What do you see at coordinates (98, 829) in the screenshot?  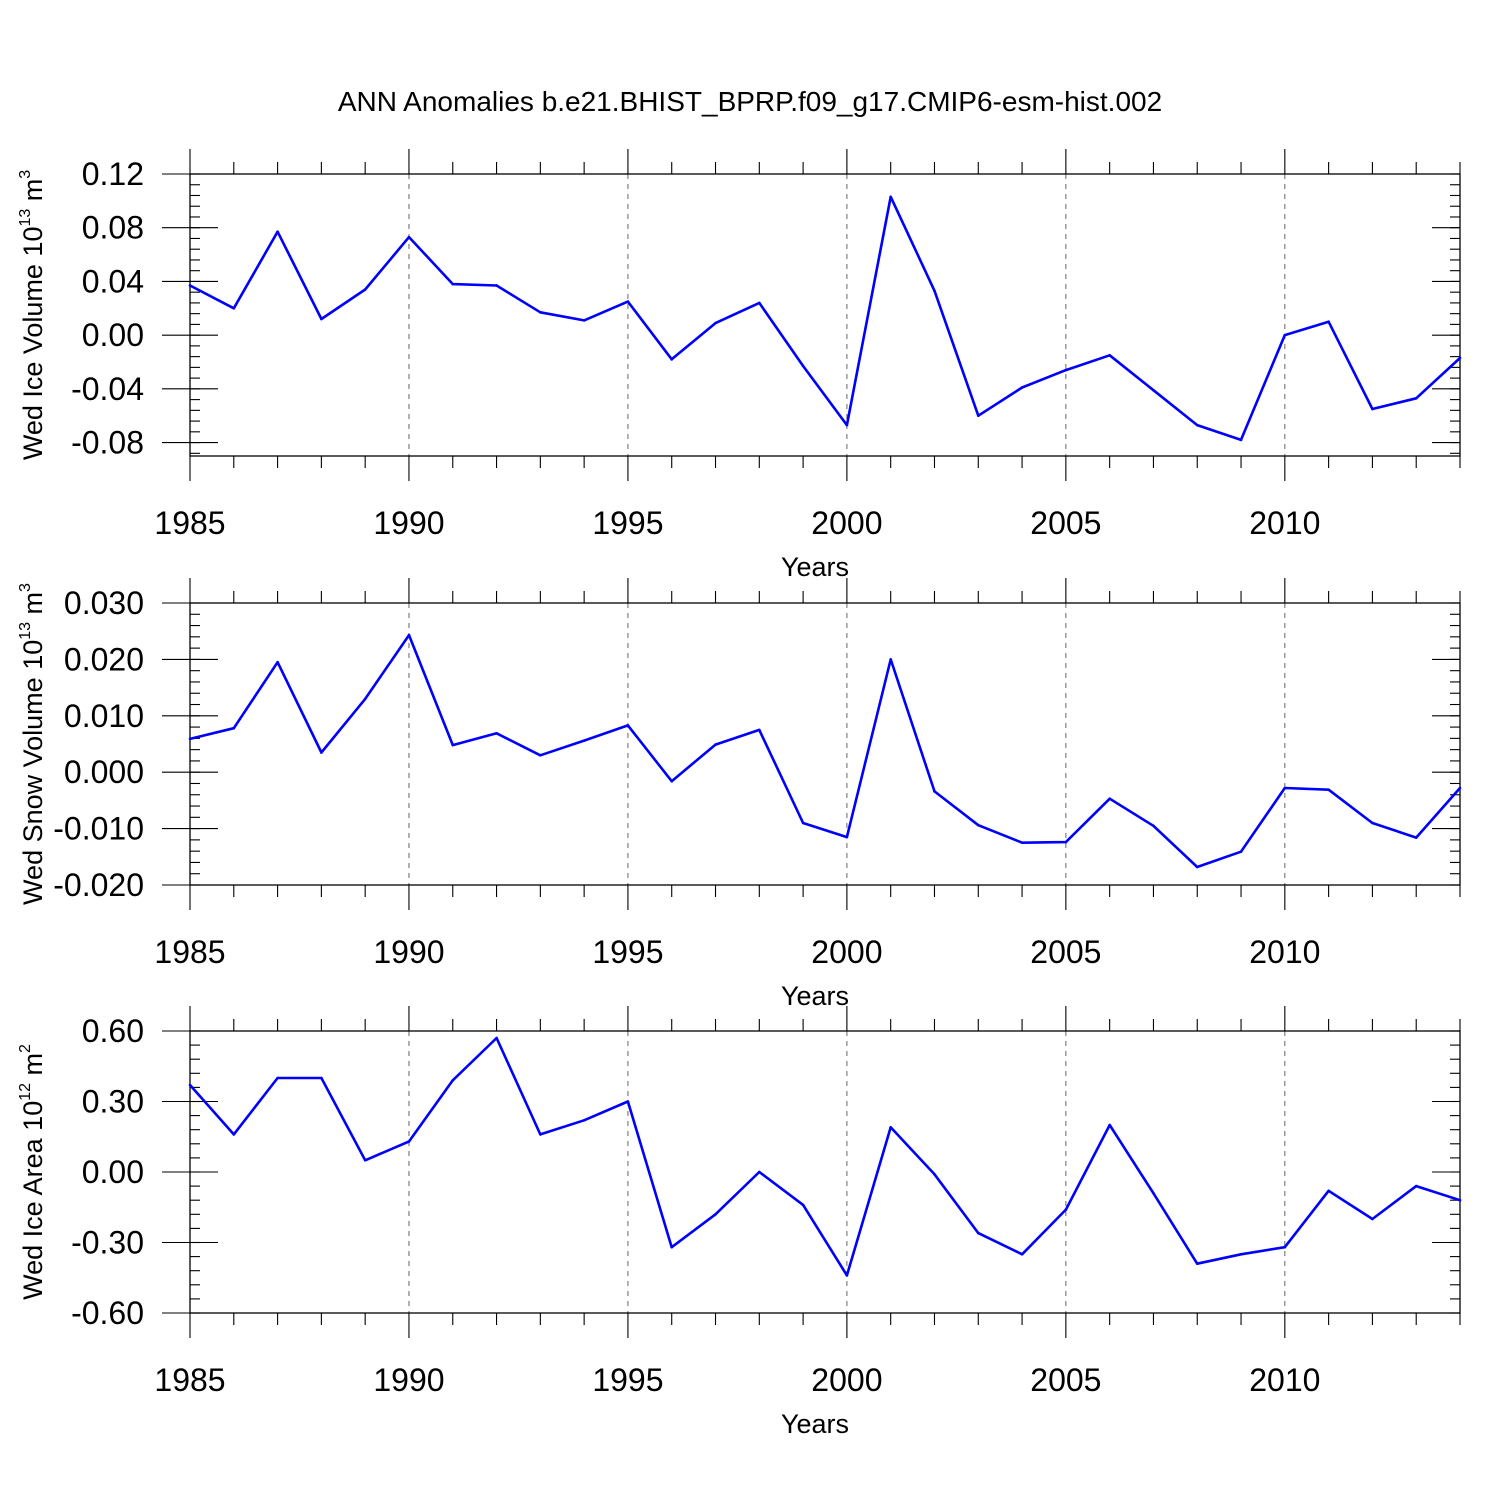 I see `y-tick-label: -0.010` at bounding box center [98, 829].